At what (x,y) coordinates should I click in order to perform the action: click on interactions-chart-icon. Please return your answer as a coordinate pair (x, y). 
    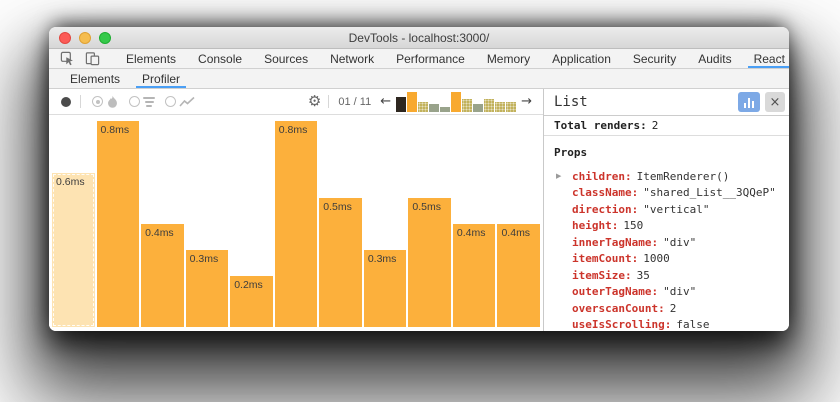
    Looking at the image, I should click on (187, 102).